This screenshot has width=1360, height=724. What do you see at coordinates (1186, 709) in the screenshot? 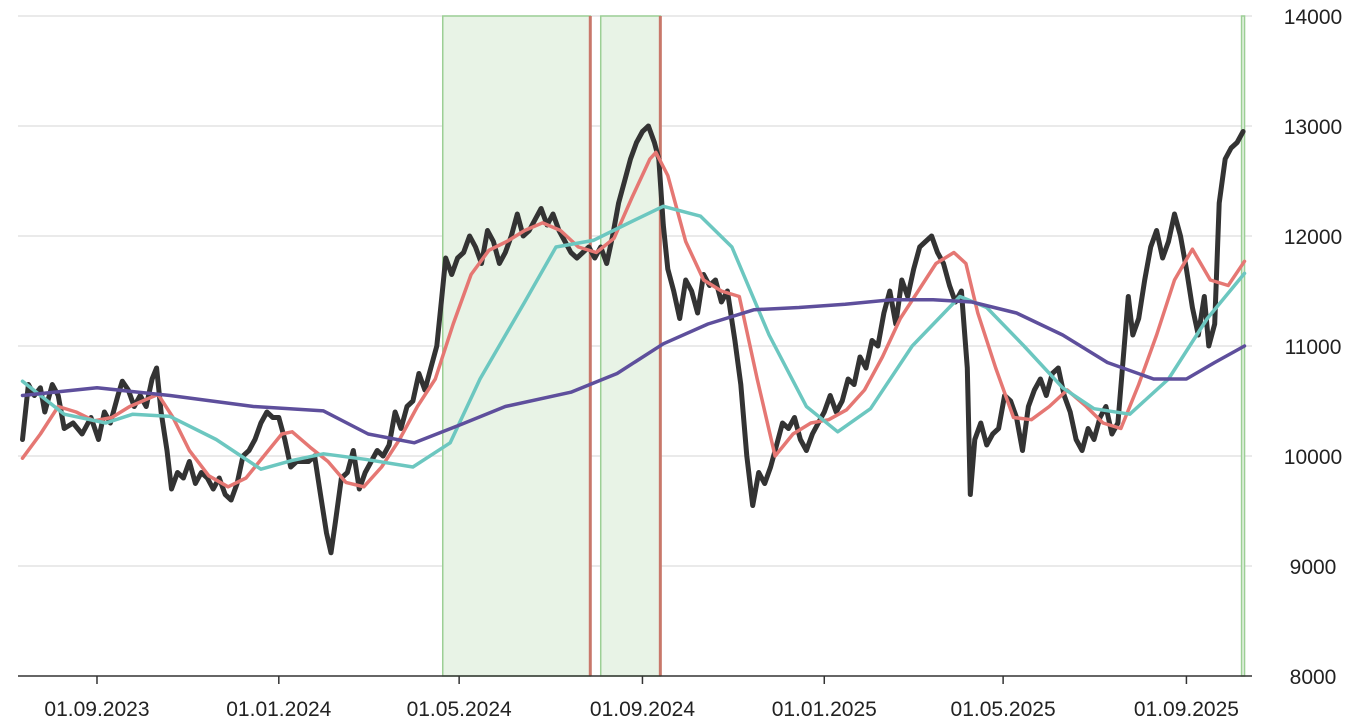
I see `x-tick-label: 01.09.2025` at bounding box center [1186, 709].